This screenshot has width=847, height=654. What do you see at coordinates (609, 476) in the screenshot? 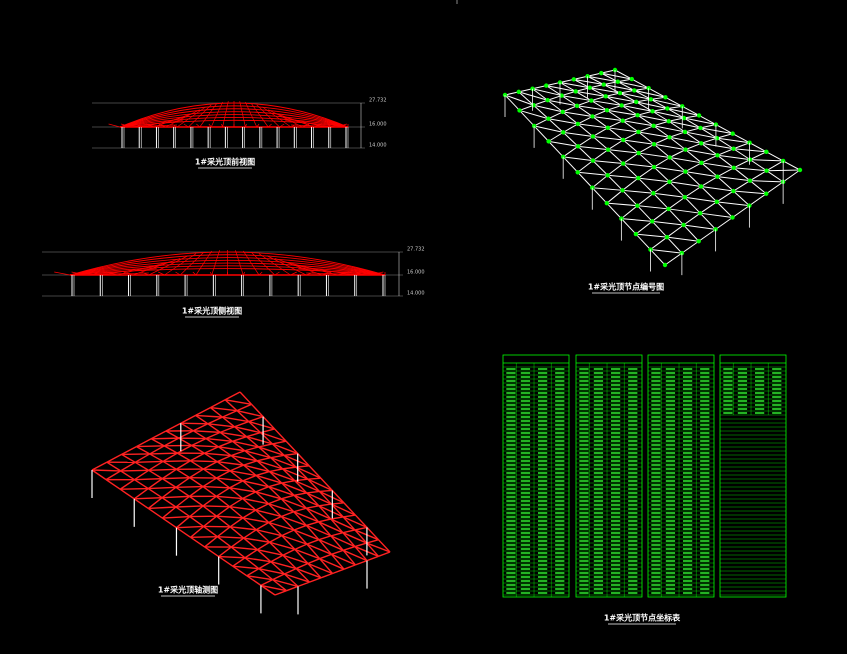
I see `table-block` at bounding box center [609, 476].